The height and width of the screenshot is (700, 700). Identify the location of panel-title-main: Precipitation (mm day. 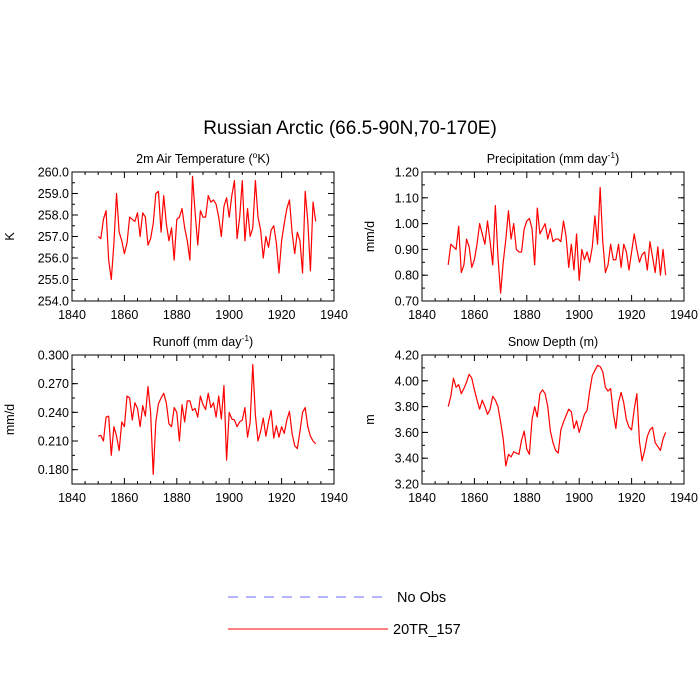
(548, 159).